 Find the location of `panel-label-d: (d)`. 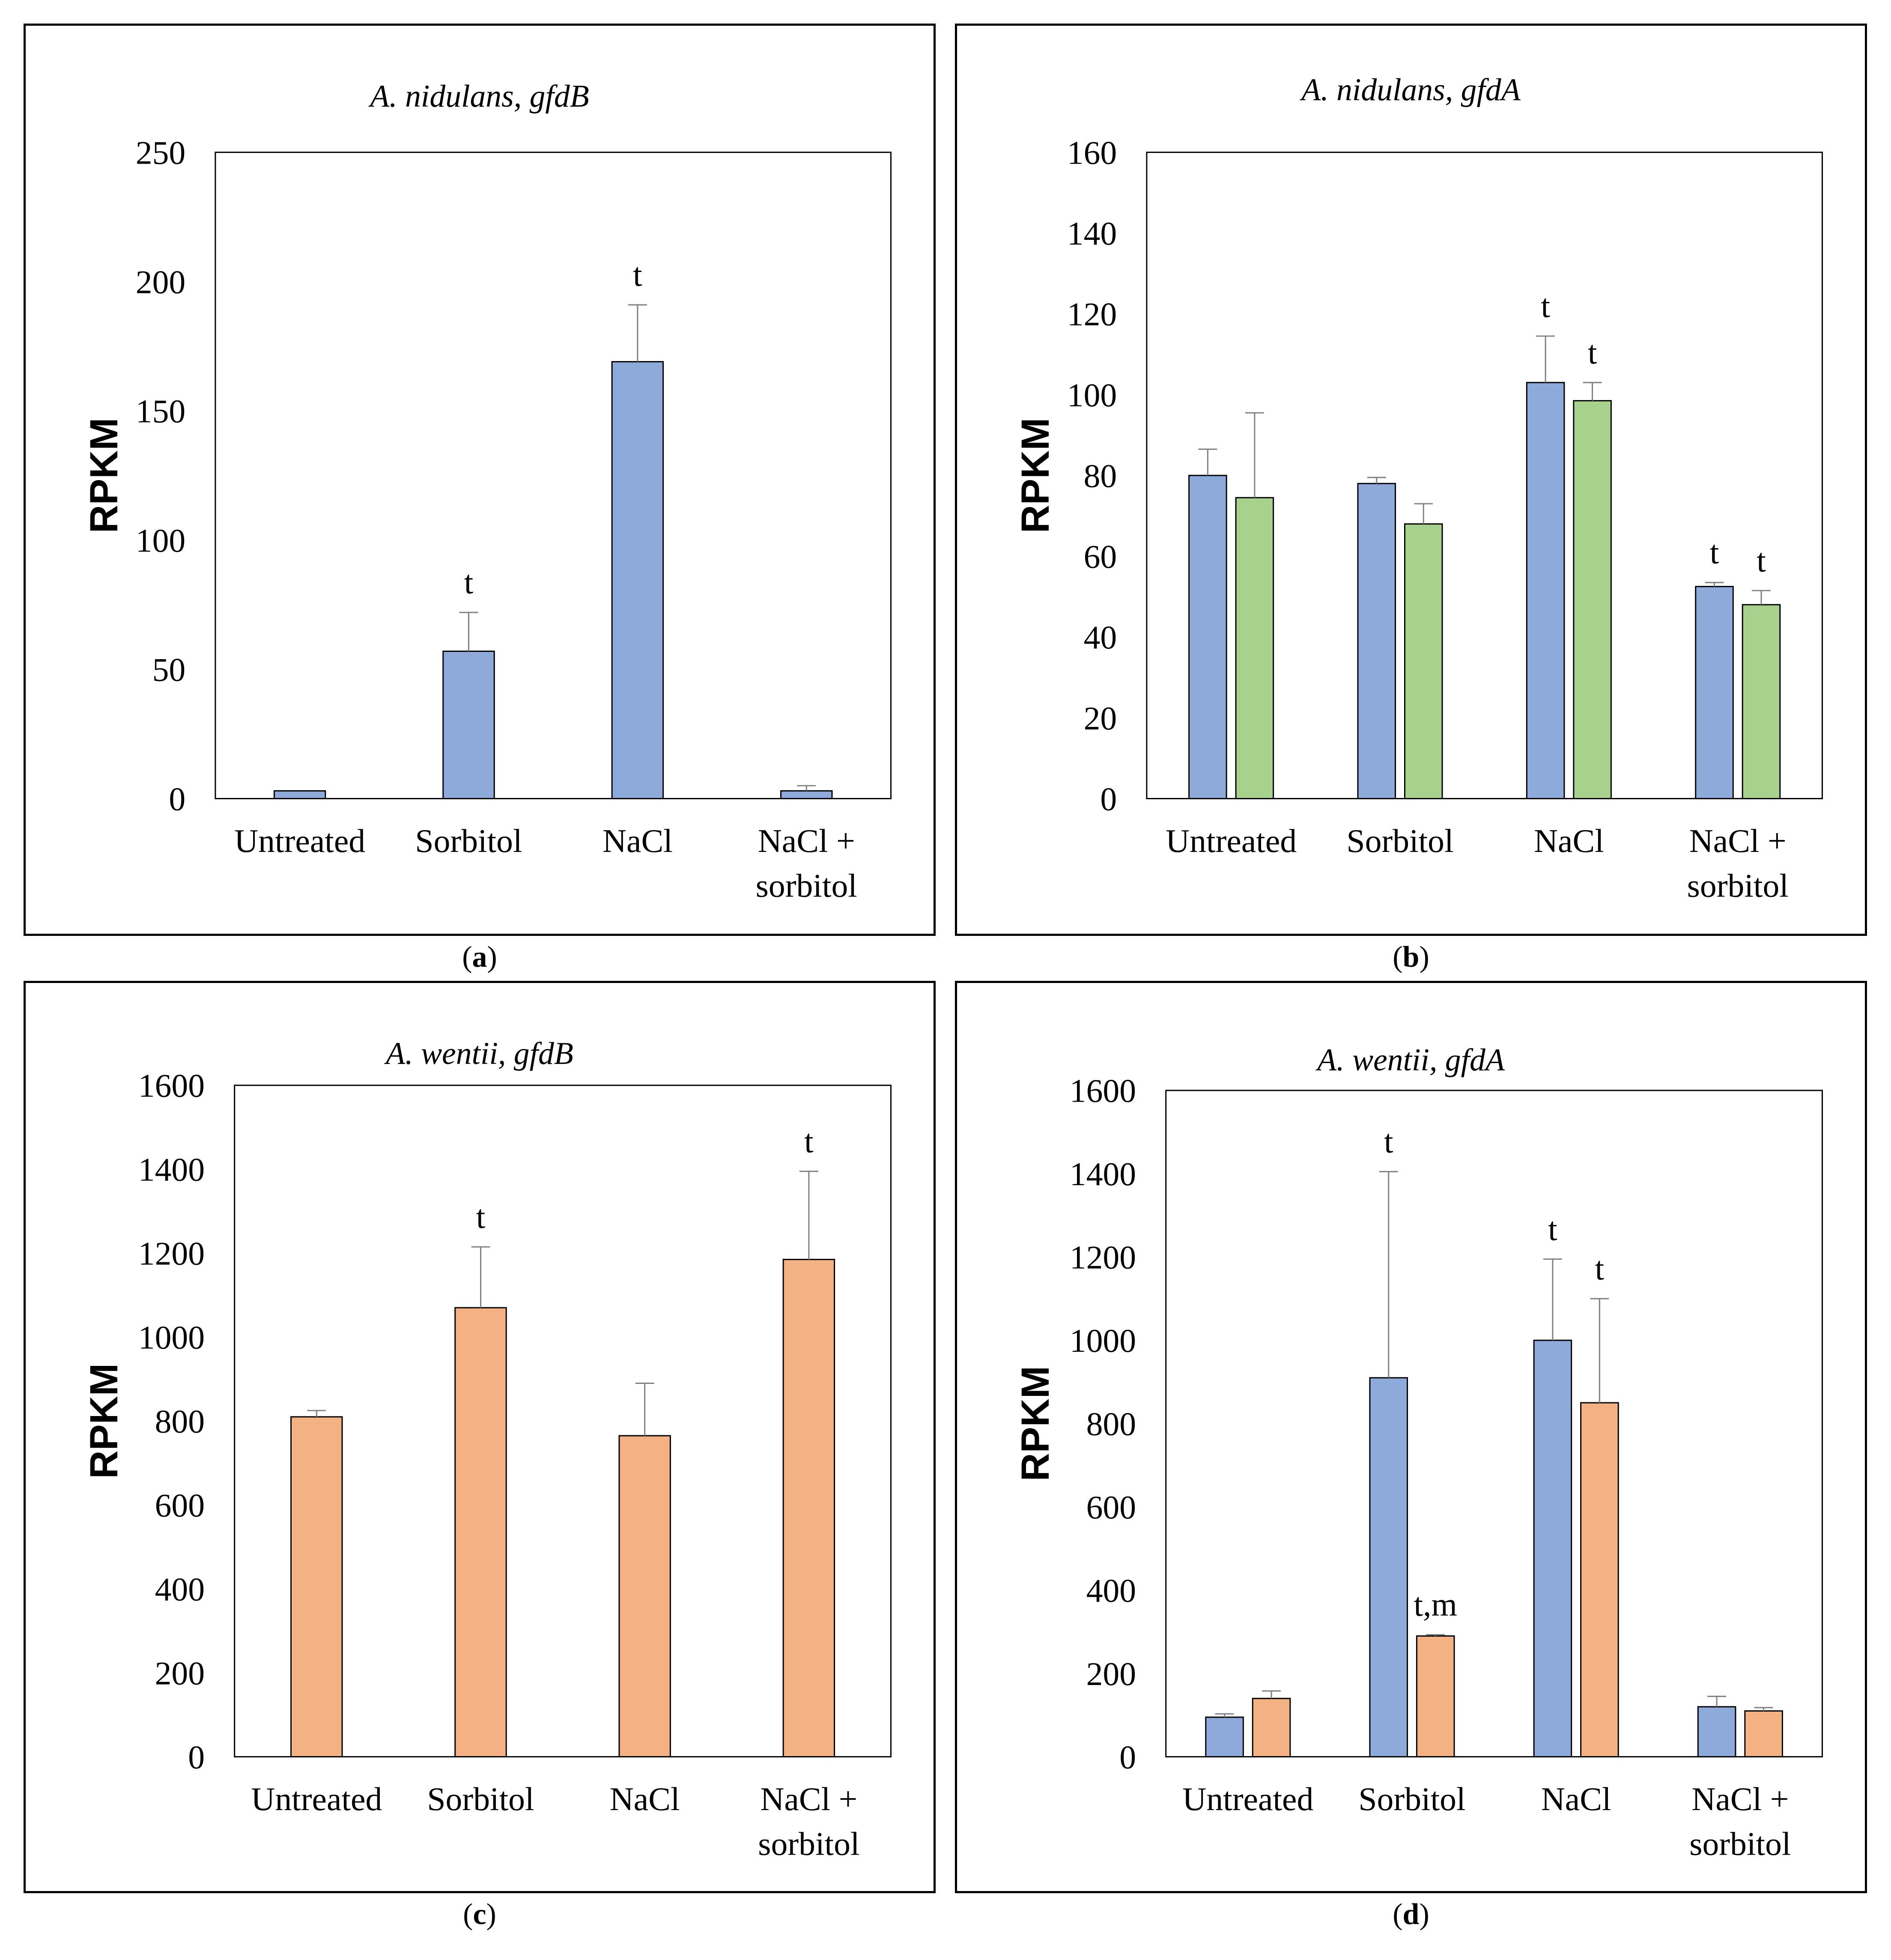

panel-label-d: (d) is located at coordinates (1411, 1914).